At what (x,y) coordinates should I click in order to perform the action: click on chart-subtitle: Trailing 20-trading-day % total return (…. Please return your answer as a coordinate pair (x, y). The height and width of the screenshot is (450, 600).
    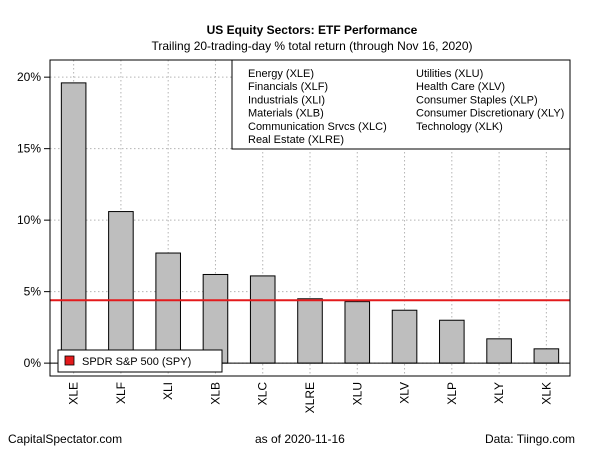
    Looking at the image, I should click on (311, 46).